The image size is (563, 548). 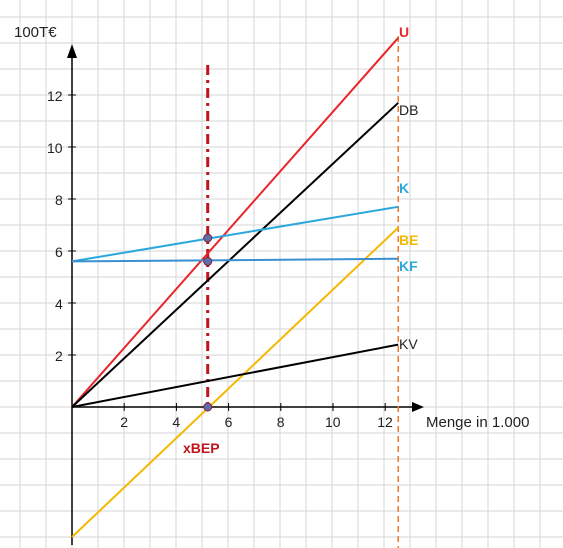 I want to click on series-line-kv, so click(x=235, y=375).